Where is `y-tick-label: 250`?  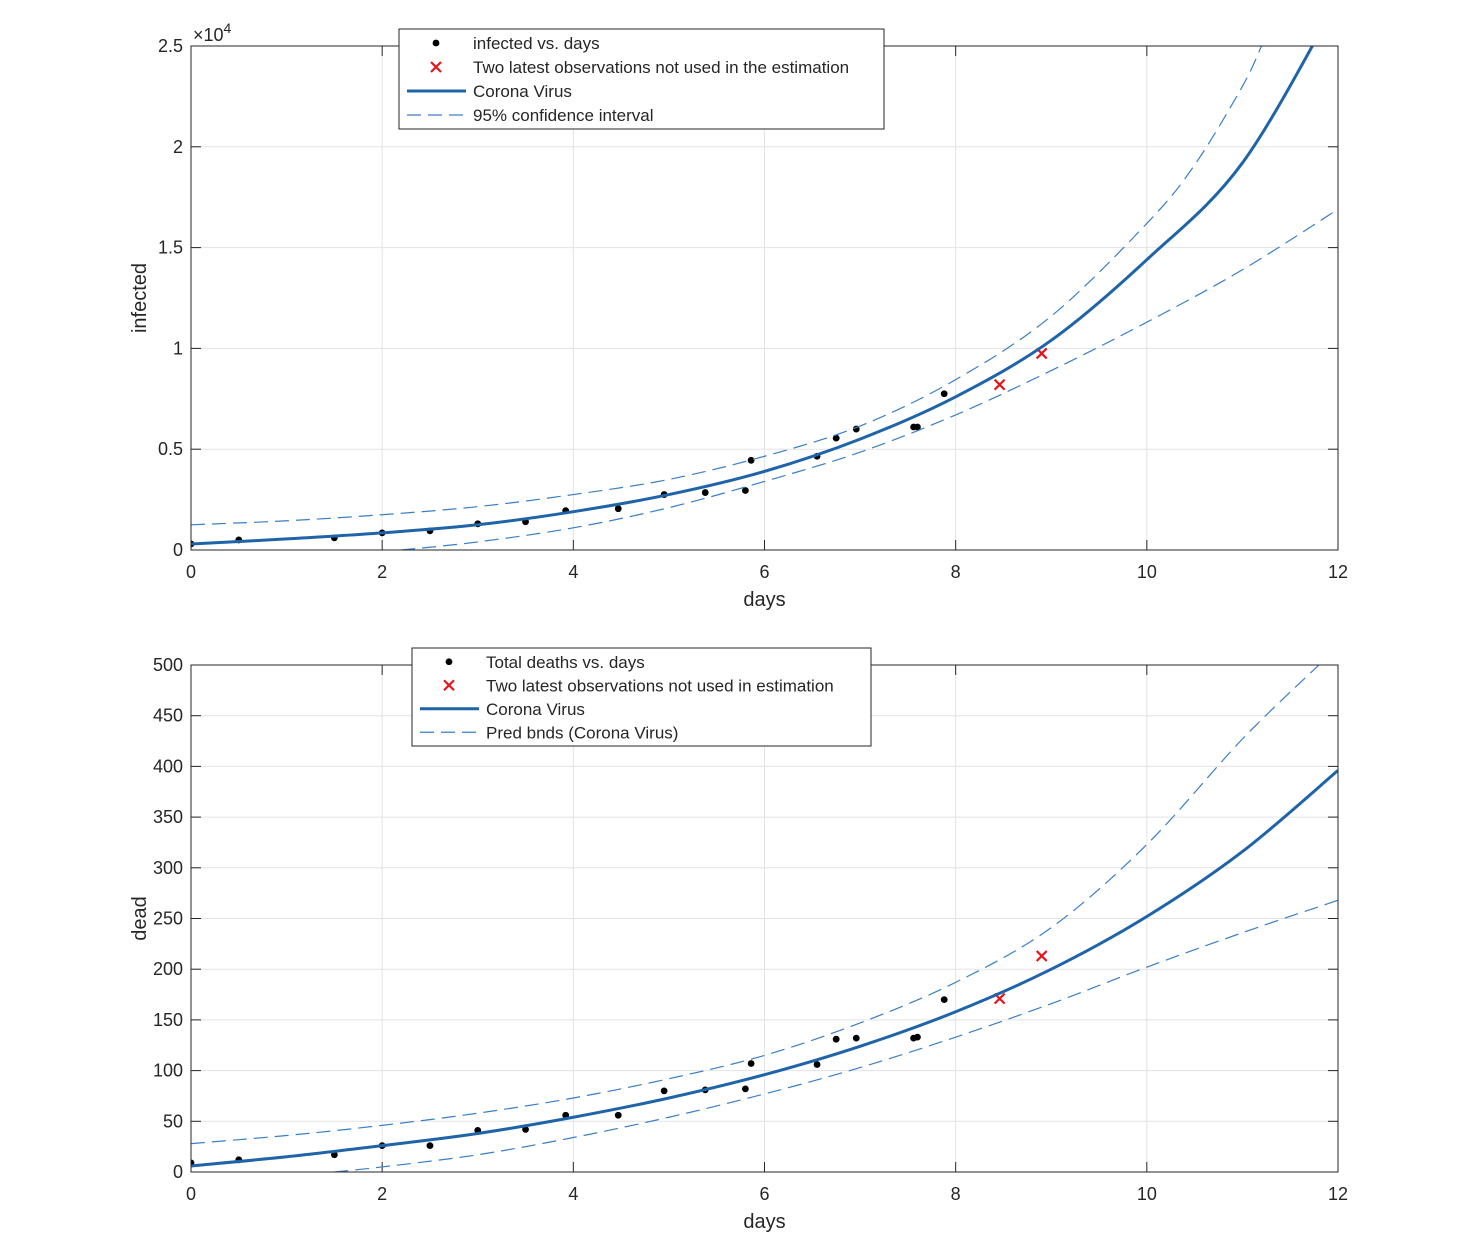
y-tick-label: 250 is located at coordinates (168, 919).